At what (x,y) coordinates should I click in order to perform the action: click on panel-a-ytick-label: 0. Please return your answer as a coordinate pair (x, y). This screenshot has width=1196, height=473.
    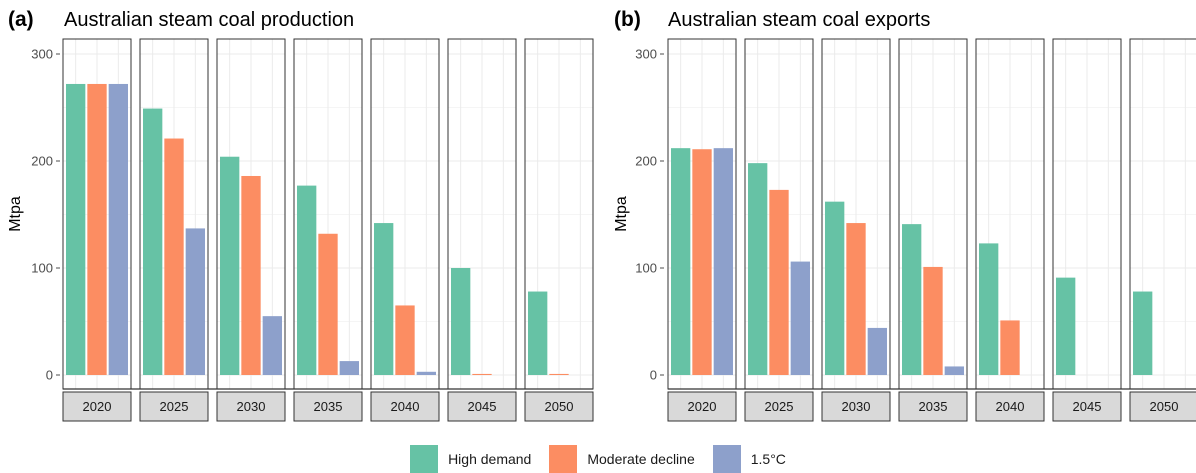
    Looking at the image, I should click on (49, 375).